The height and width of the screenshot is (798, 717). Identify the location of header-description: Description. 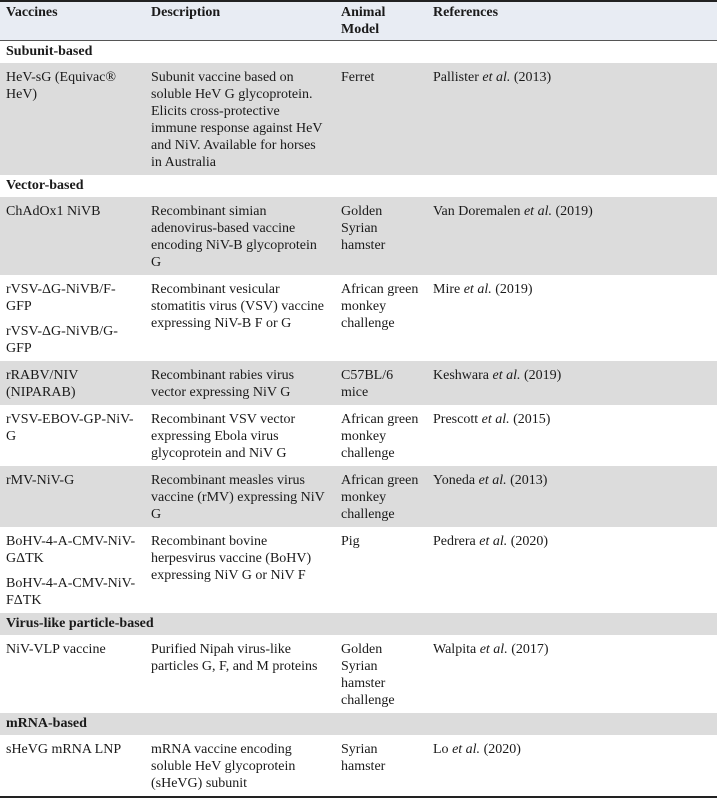
(186, 12).